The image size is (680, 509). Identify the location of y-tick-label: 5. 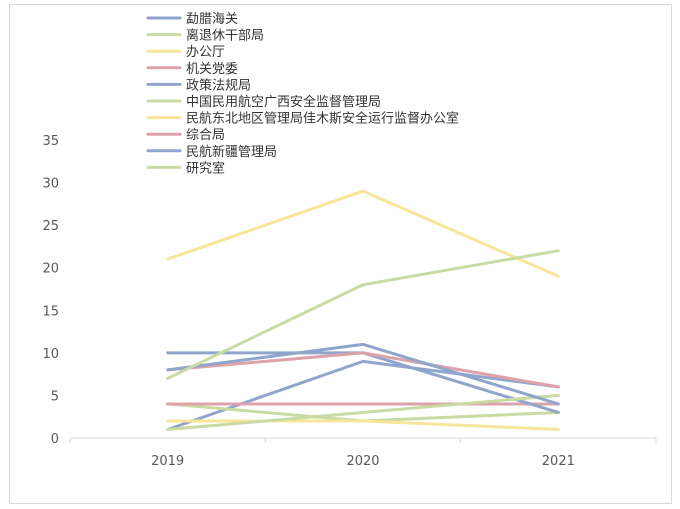
(55, 396).